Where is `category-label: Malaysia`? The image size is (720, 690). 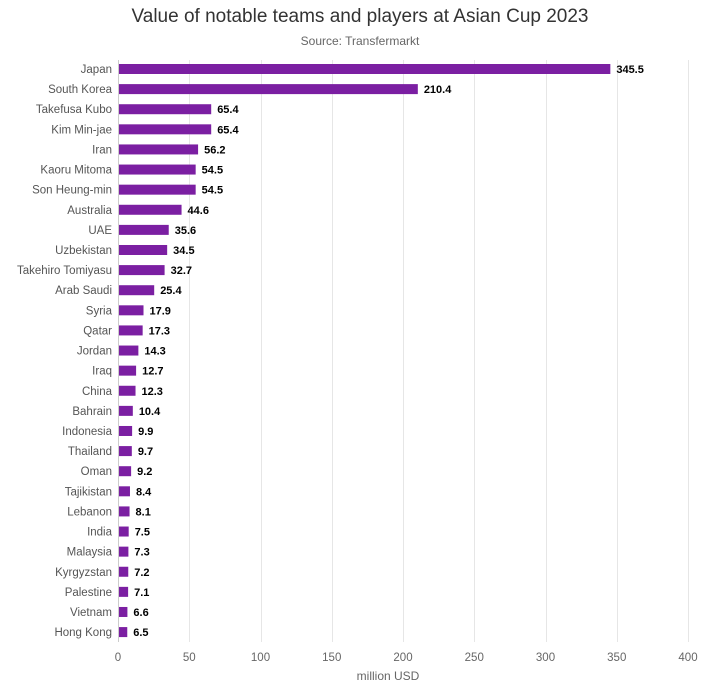 category-label: Malaysia is located at coordinates (90, 553).